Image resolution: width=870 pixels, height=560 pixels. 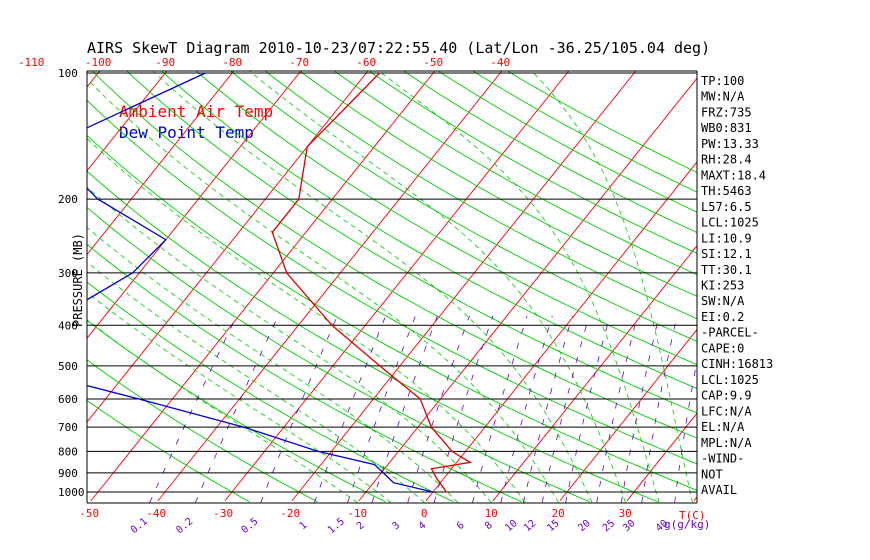 What do you see at coordinates (722, 286) in the screenshot?
I see `stability-index-item: KI:253` at bounding box center [722, 286].